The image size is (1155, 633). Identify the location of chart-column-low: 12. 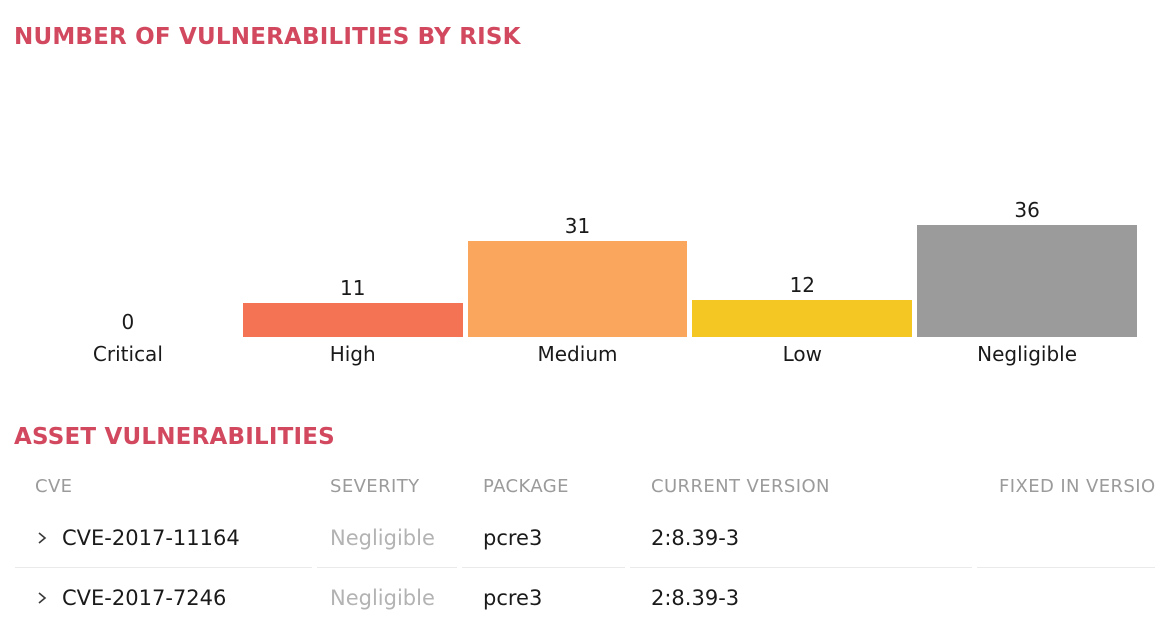
(802, 305).